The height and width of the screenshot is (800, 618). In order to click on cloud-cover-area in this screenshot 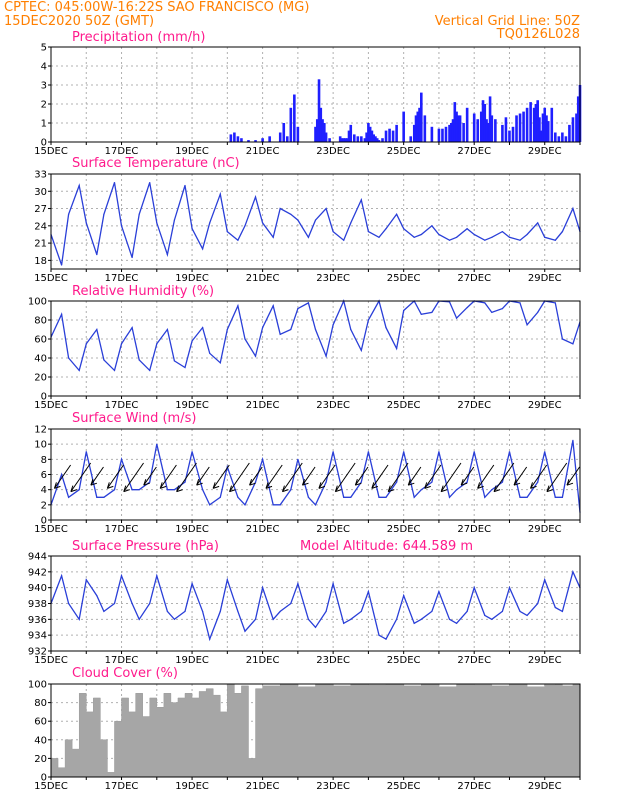, I will do `click(315, 730)`.